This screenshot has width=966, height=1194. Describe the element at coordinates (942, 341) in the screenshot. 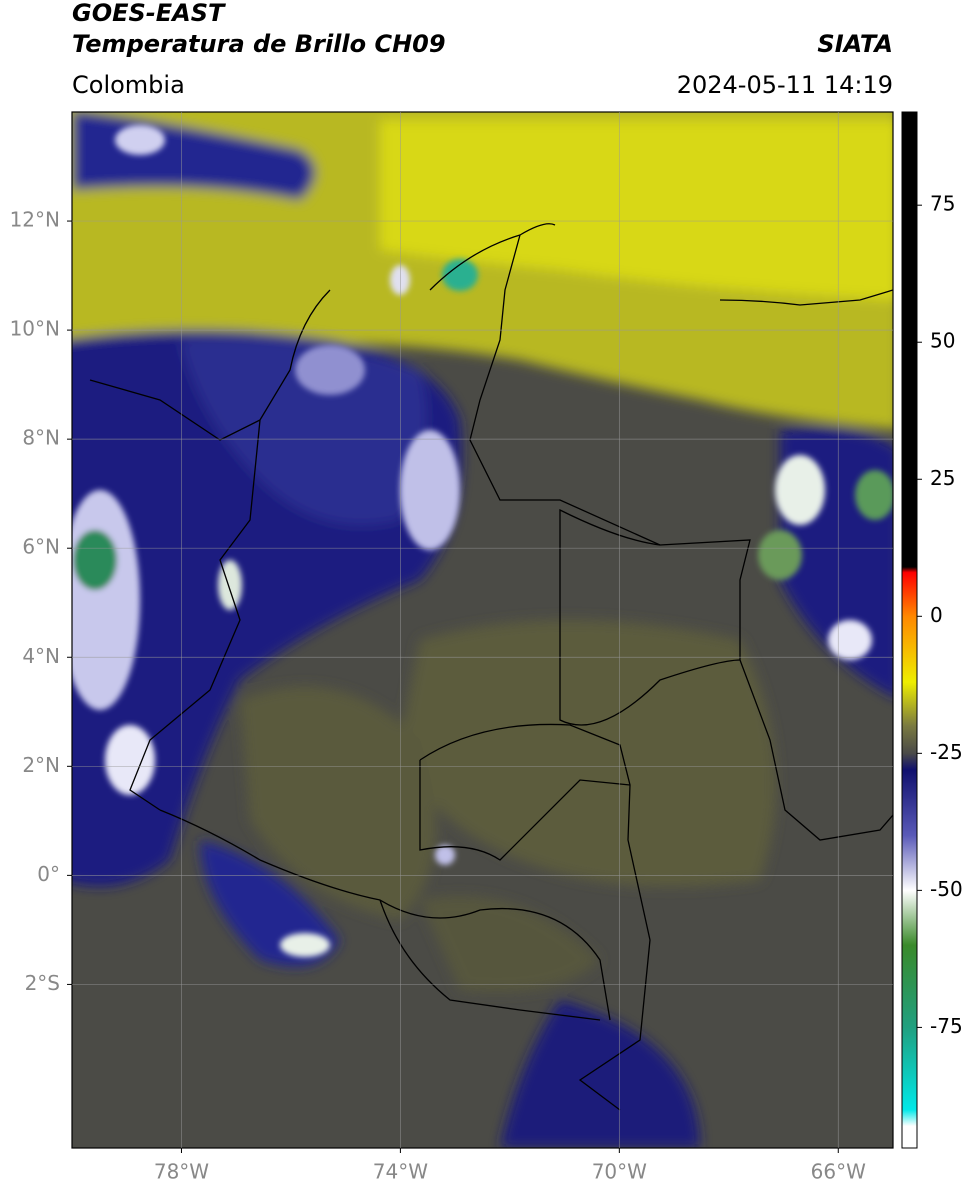

I see `colorbar-tick-label: 50` at that location.